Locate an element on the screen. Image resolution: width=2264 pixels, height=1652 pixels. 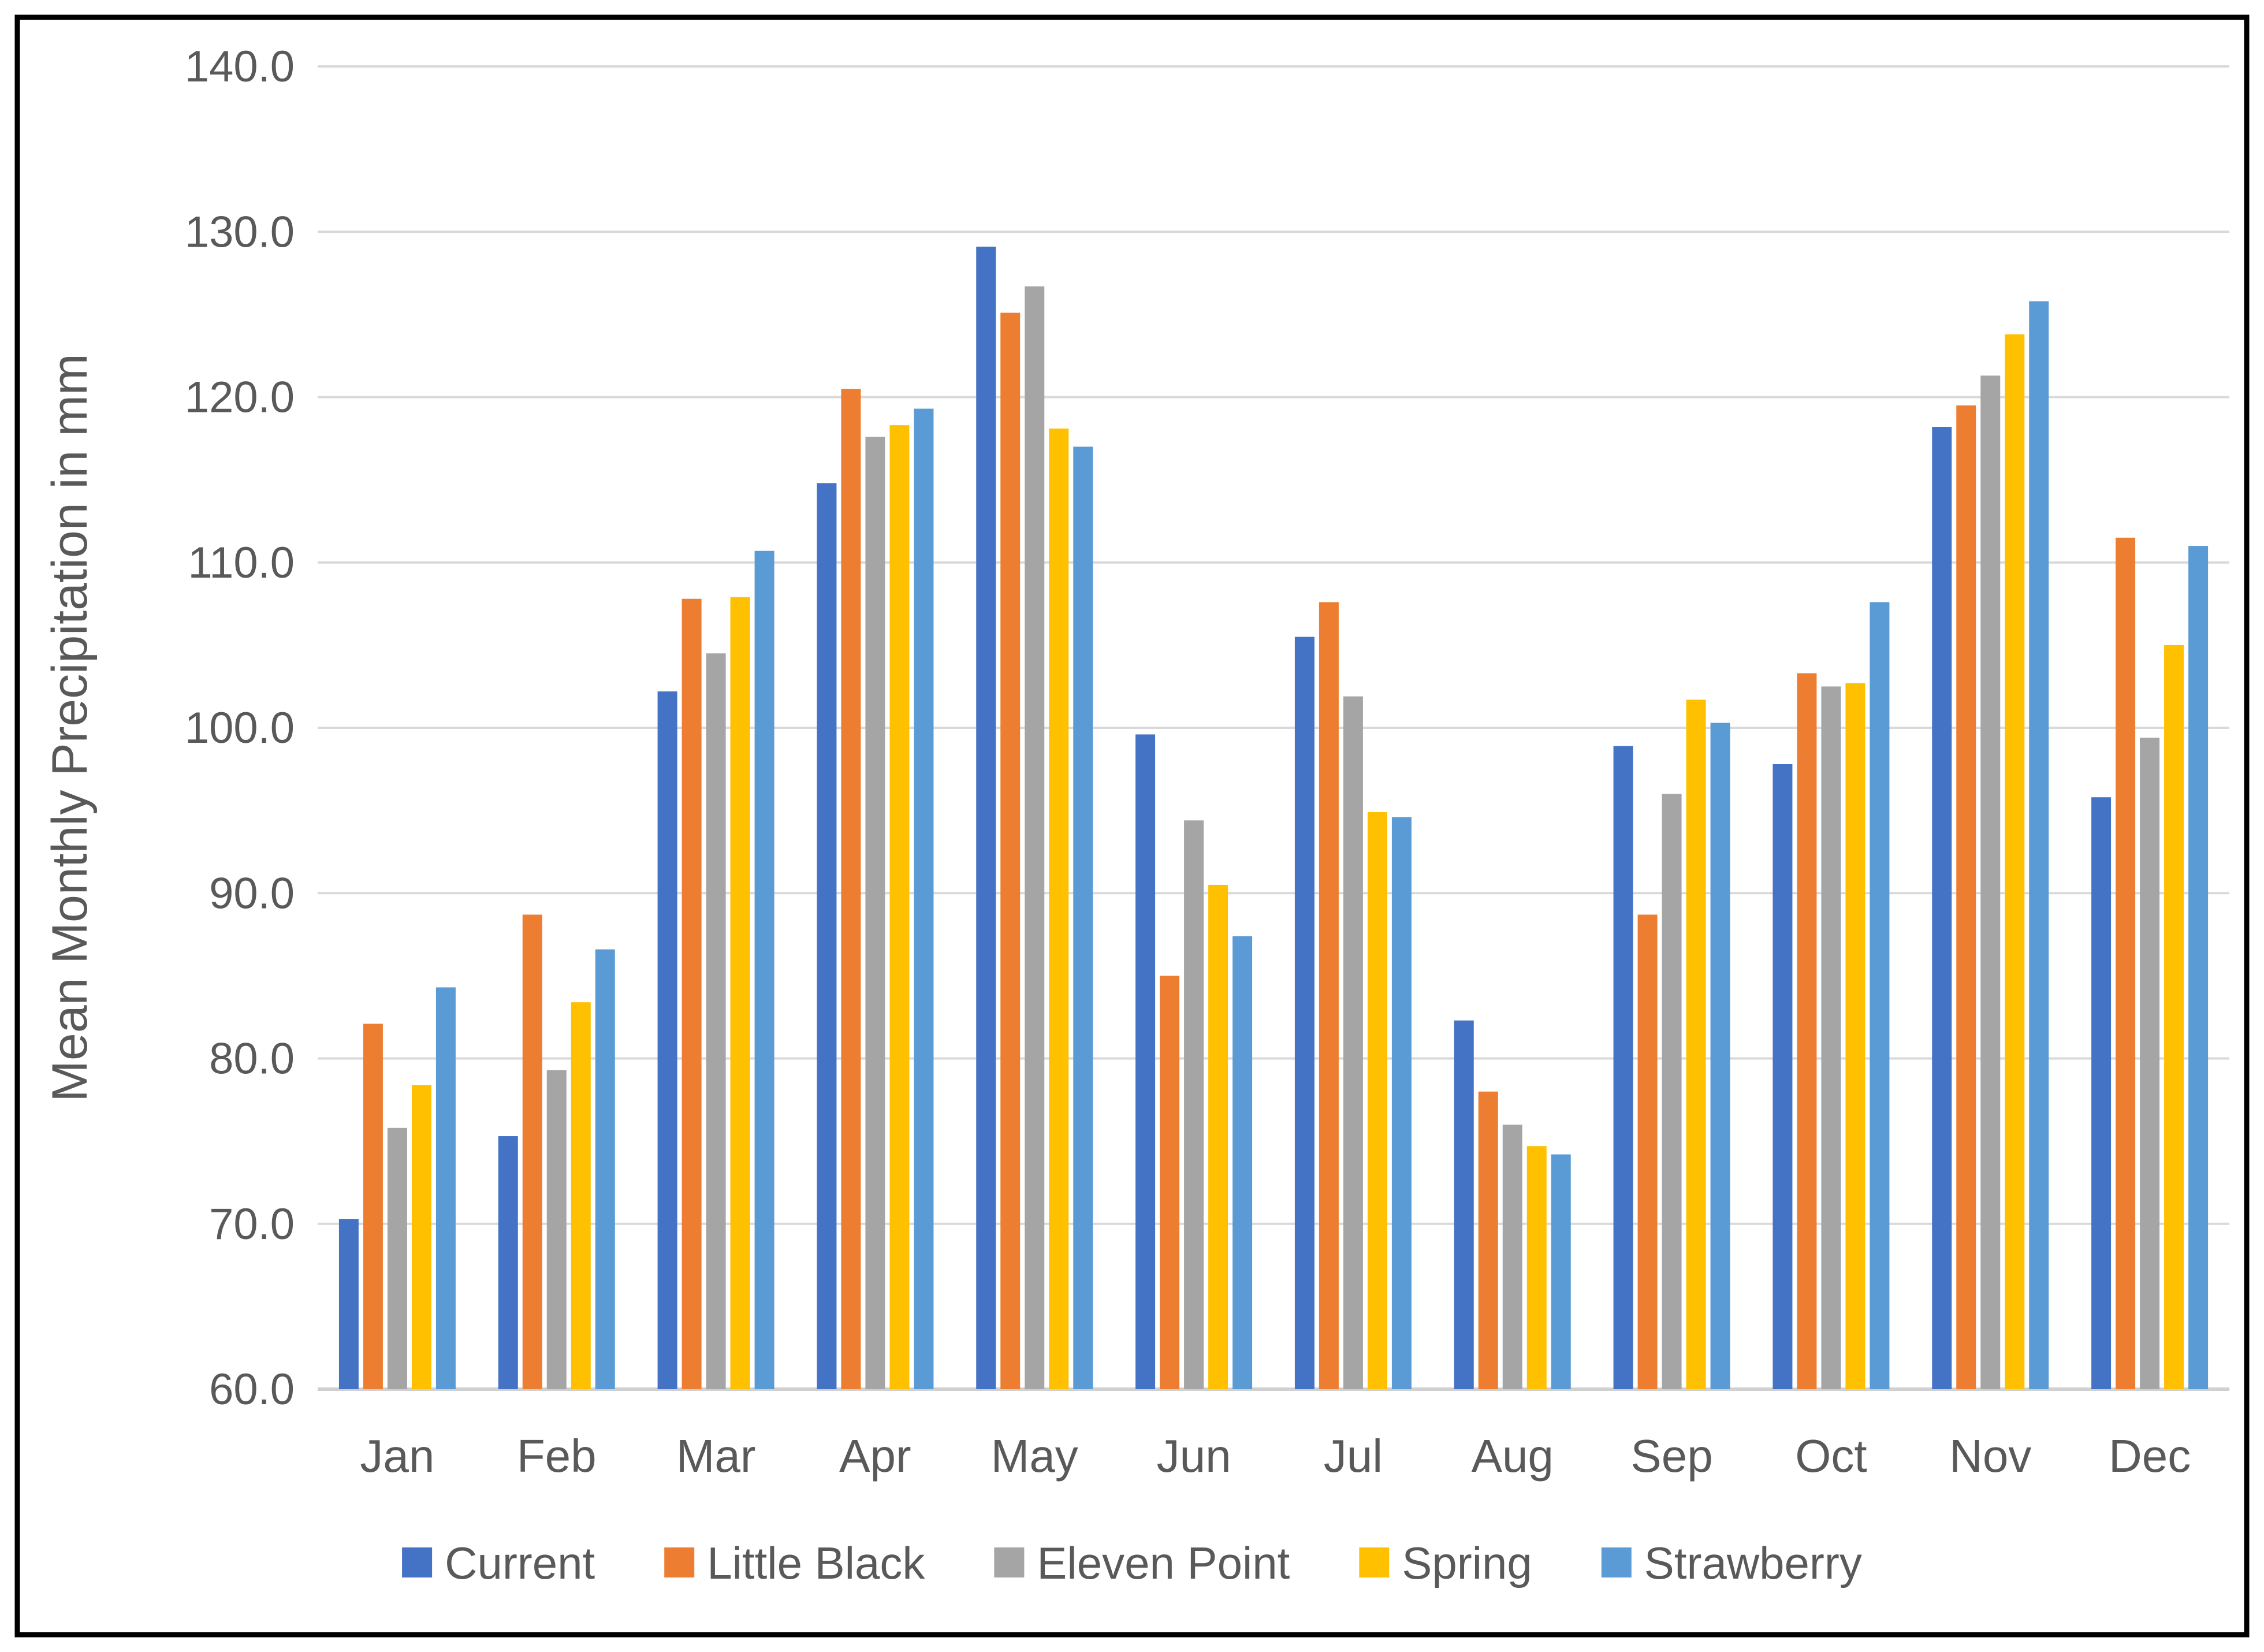
bar-little-black-aug is located at coordinates (1488, 1240).